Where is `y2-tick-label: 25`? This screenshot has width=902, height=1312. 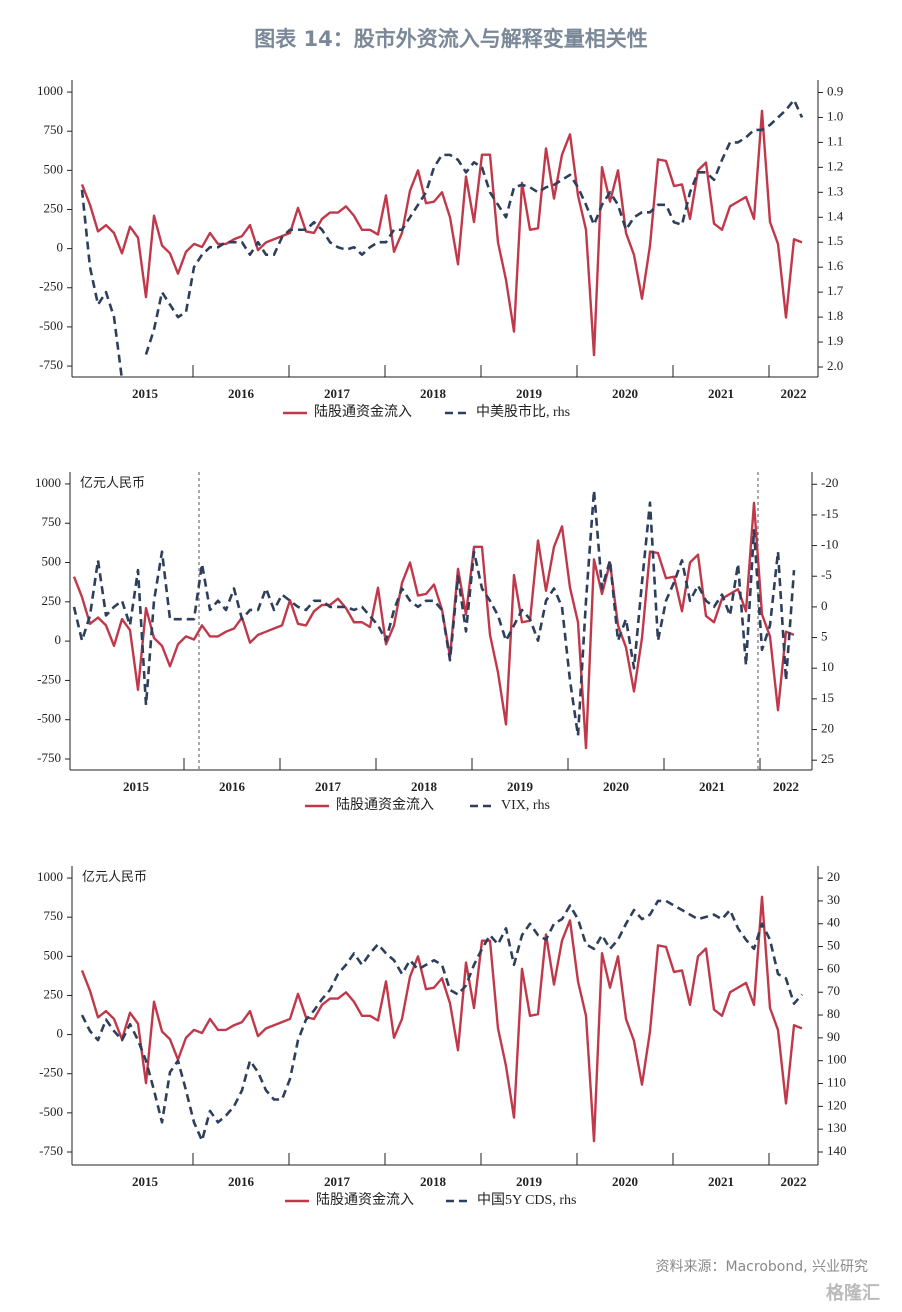
y2-tick-label: 25 is located at coordinates (827, 758).